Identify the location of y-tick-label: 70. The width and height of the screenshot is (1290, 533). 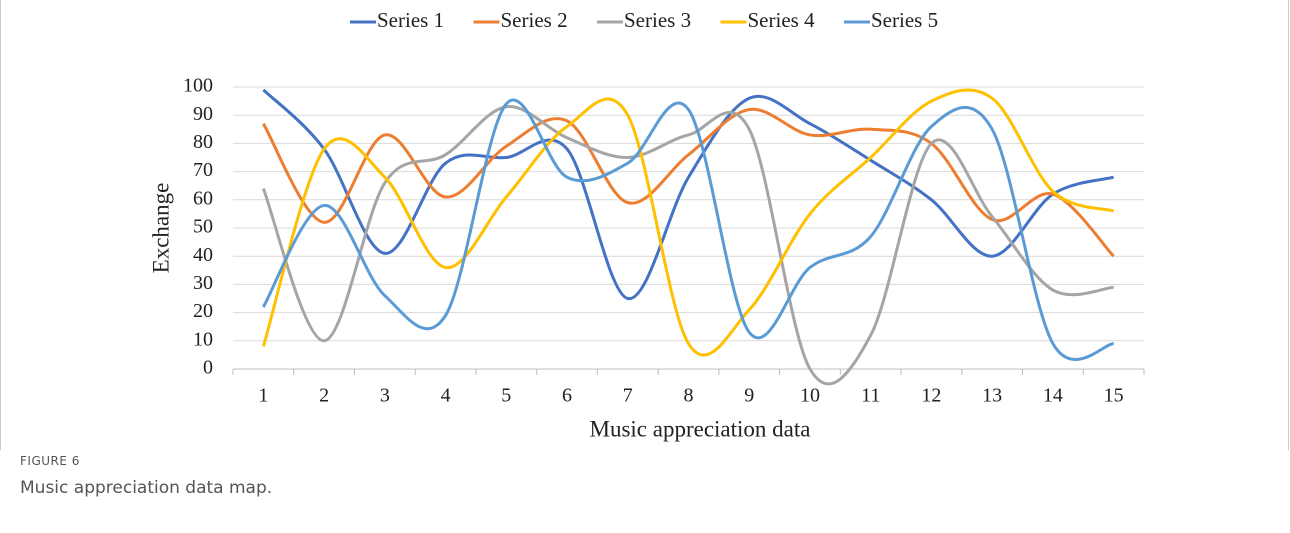
(203, 170).